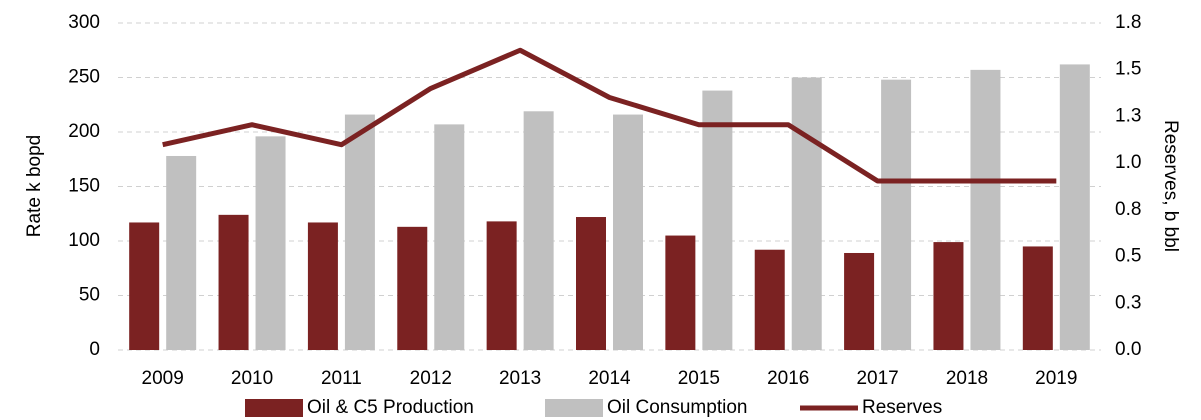 This screenshot has height=420, width=1201. Describe the element at coordinates (902, 407) in the screenshot. I see `legend-label: Reserves` at that location.